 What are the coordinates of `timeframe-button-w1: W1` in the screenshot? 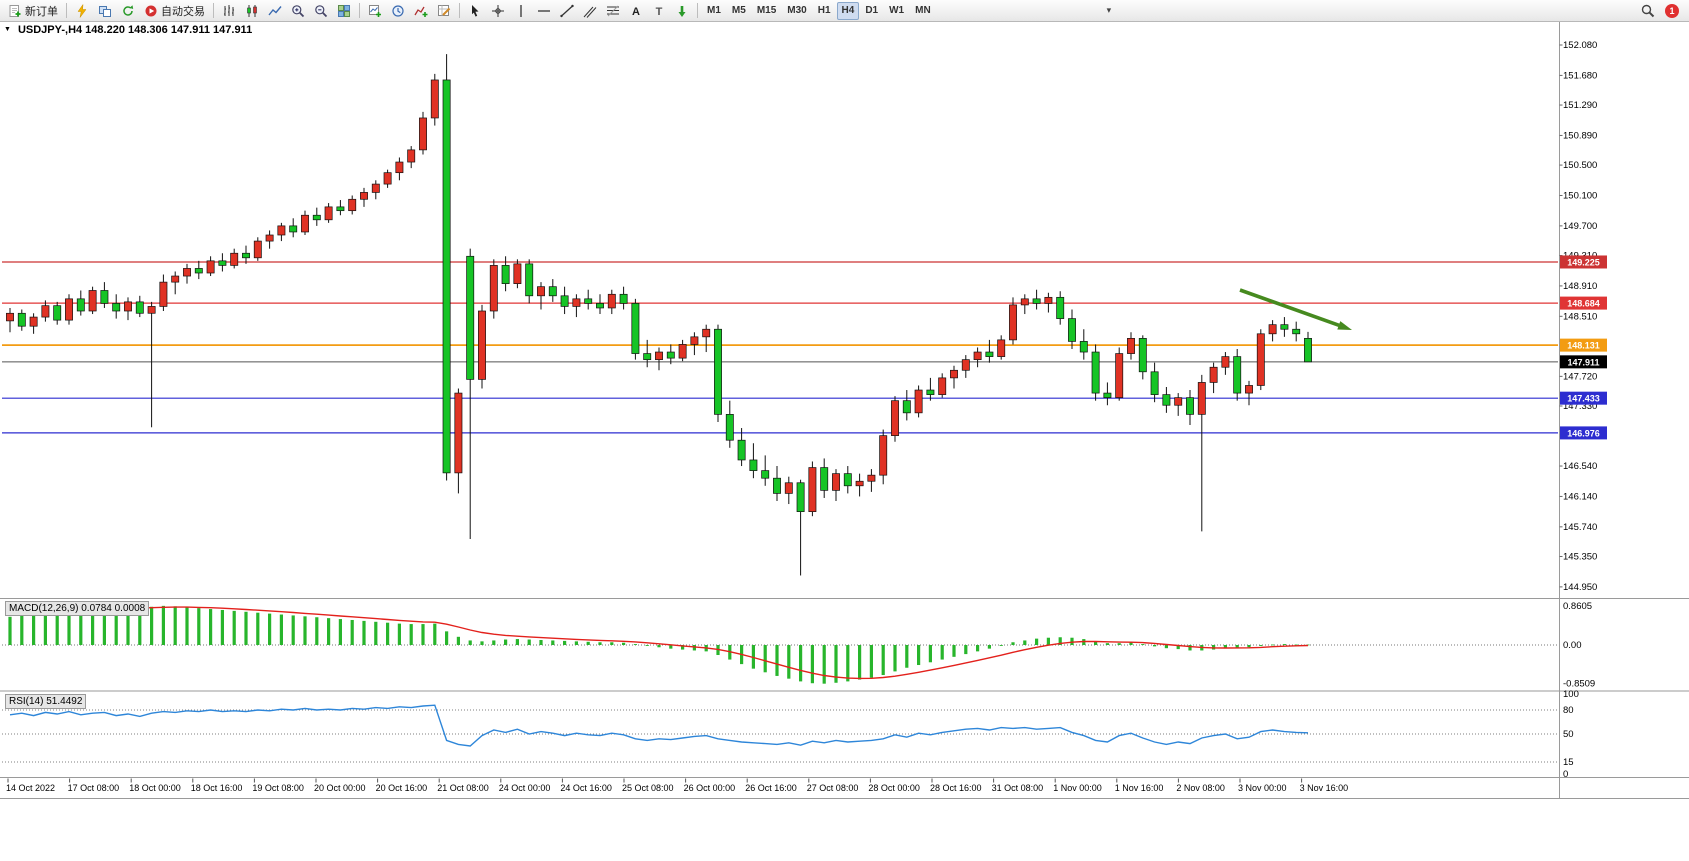 It's located at (896, 11).